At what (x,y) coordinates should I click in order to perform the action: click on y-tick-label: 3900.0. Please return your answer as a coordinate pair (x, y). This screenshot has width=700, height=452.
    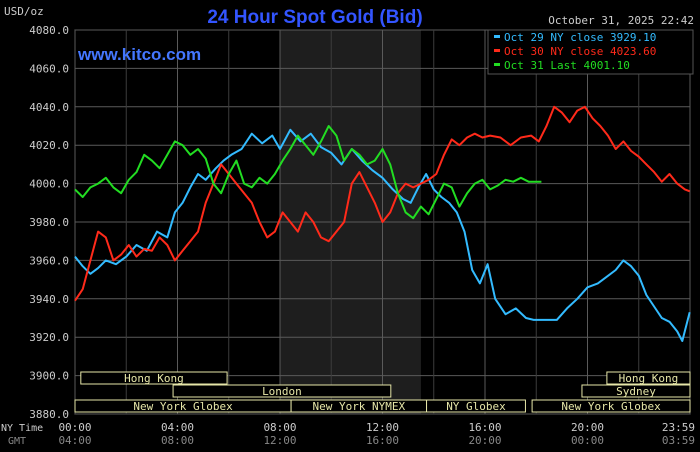
    Looking at the image, I should click on (49, 376).